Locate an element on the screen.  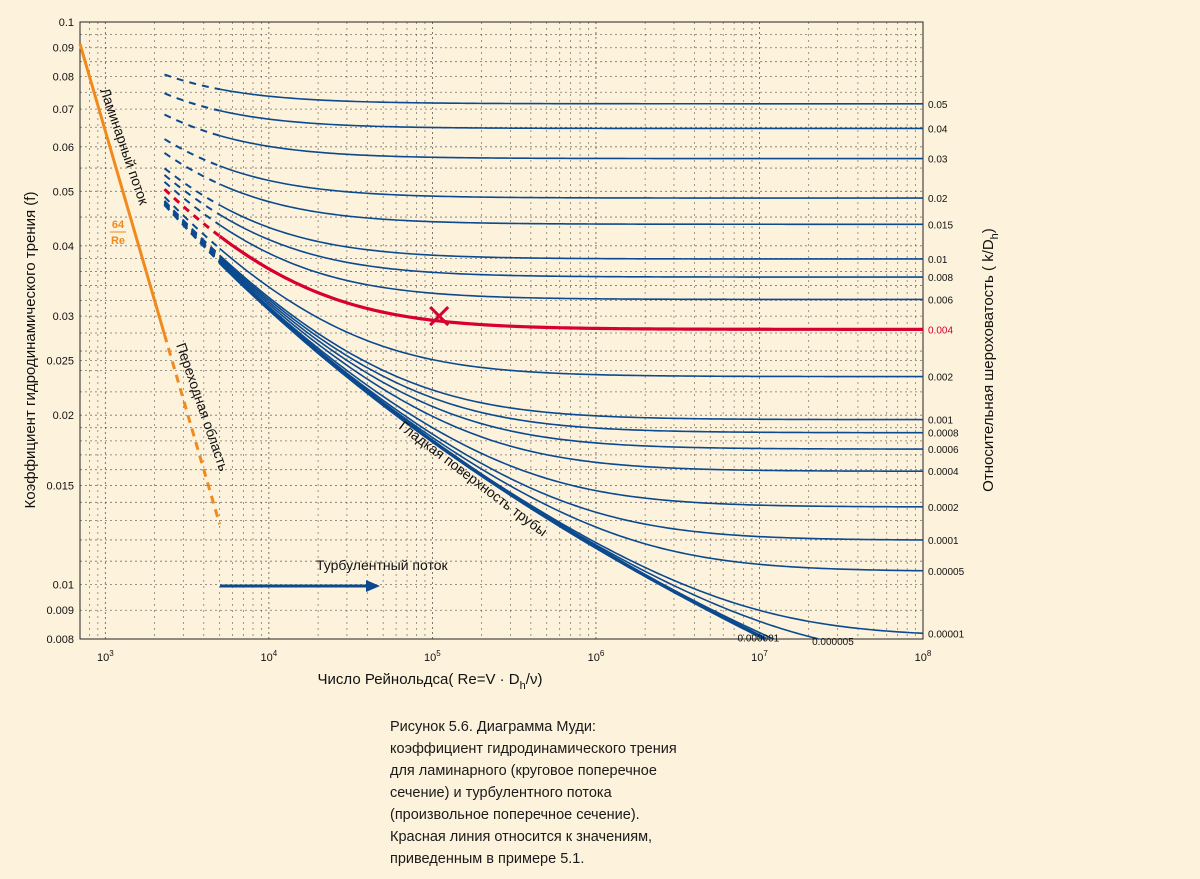
y-tick-label: 0.02 is located at coordinates (63, 416).